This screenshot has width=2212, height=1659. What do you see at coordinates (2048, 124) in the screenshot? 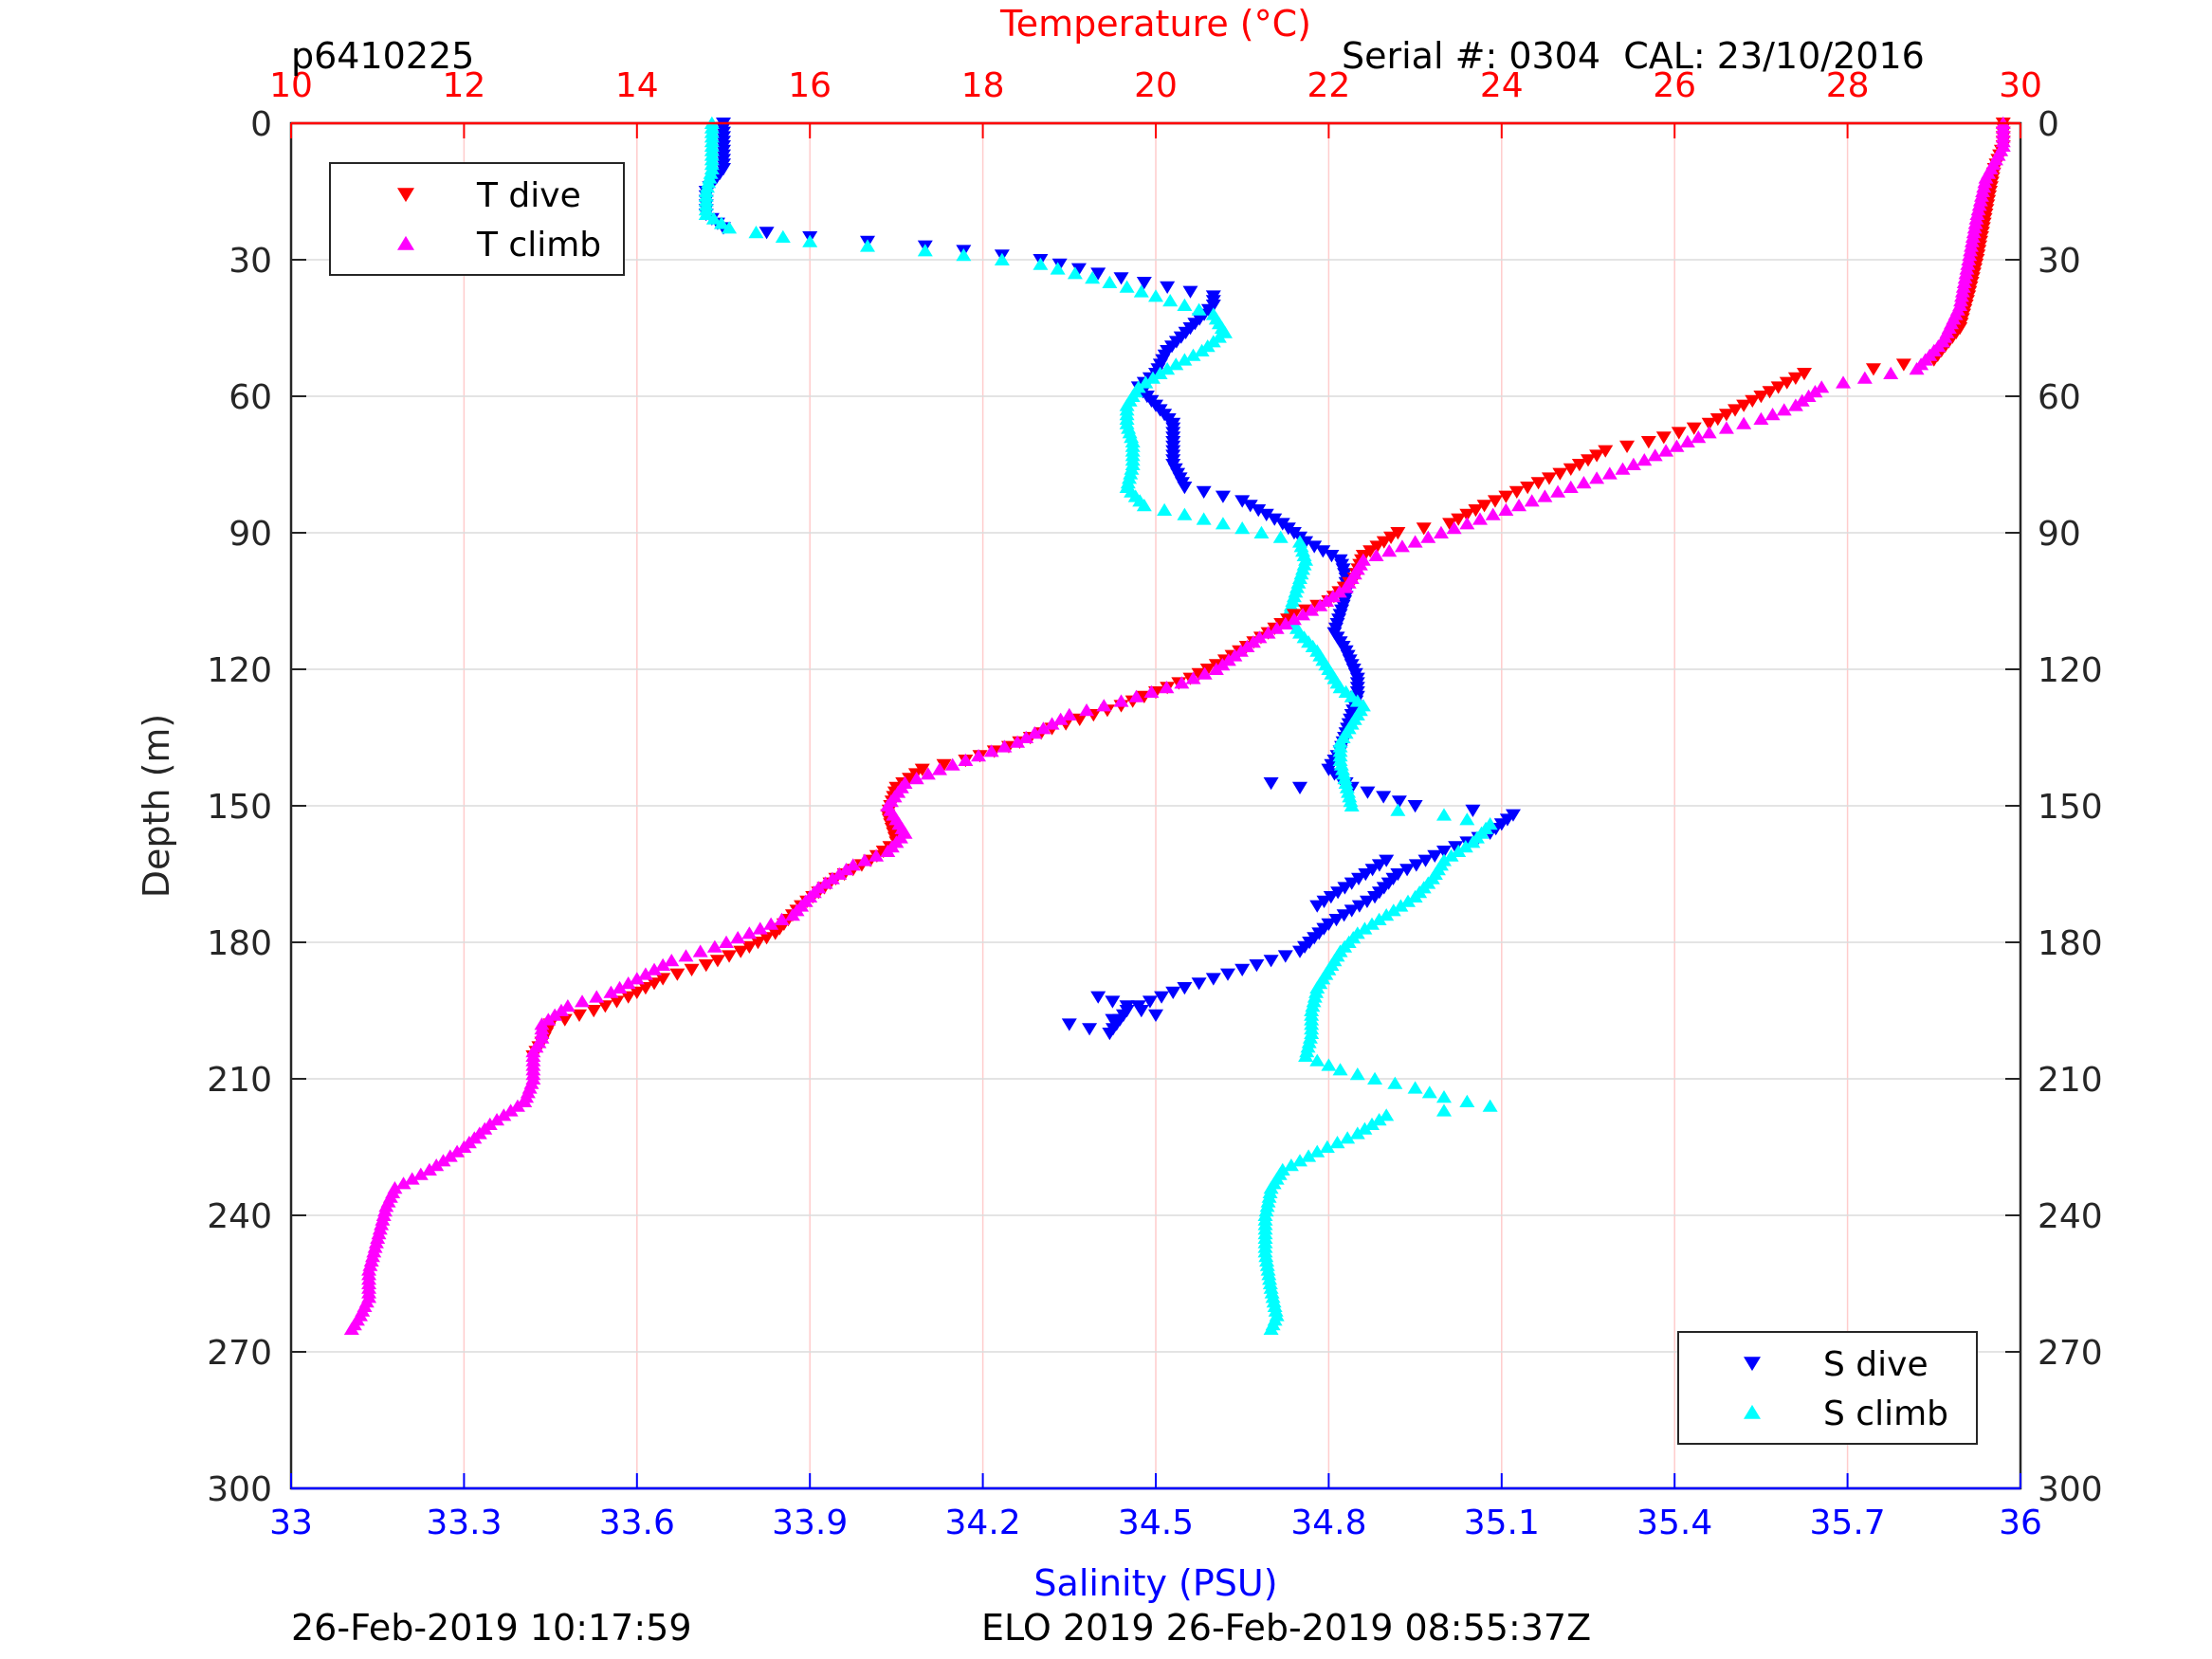
I see `right-tick-label: 0` at bounding box center [2048, 124].